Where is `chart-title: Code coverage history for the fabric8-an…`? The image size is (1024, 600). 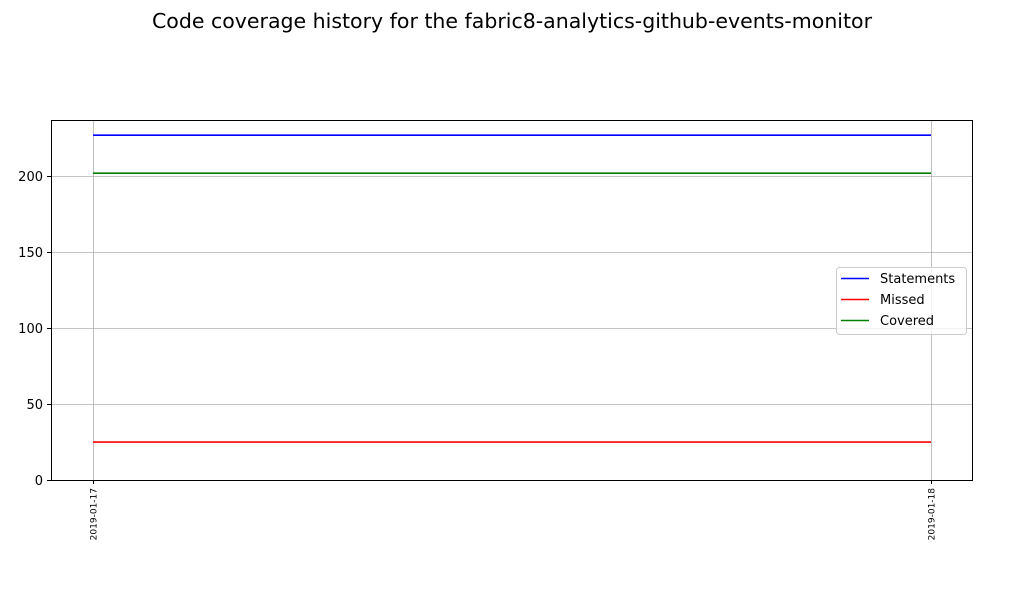 chart-title: Code coverage history for the fabric8-an… is located at coordinates (512, 21).